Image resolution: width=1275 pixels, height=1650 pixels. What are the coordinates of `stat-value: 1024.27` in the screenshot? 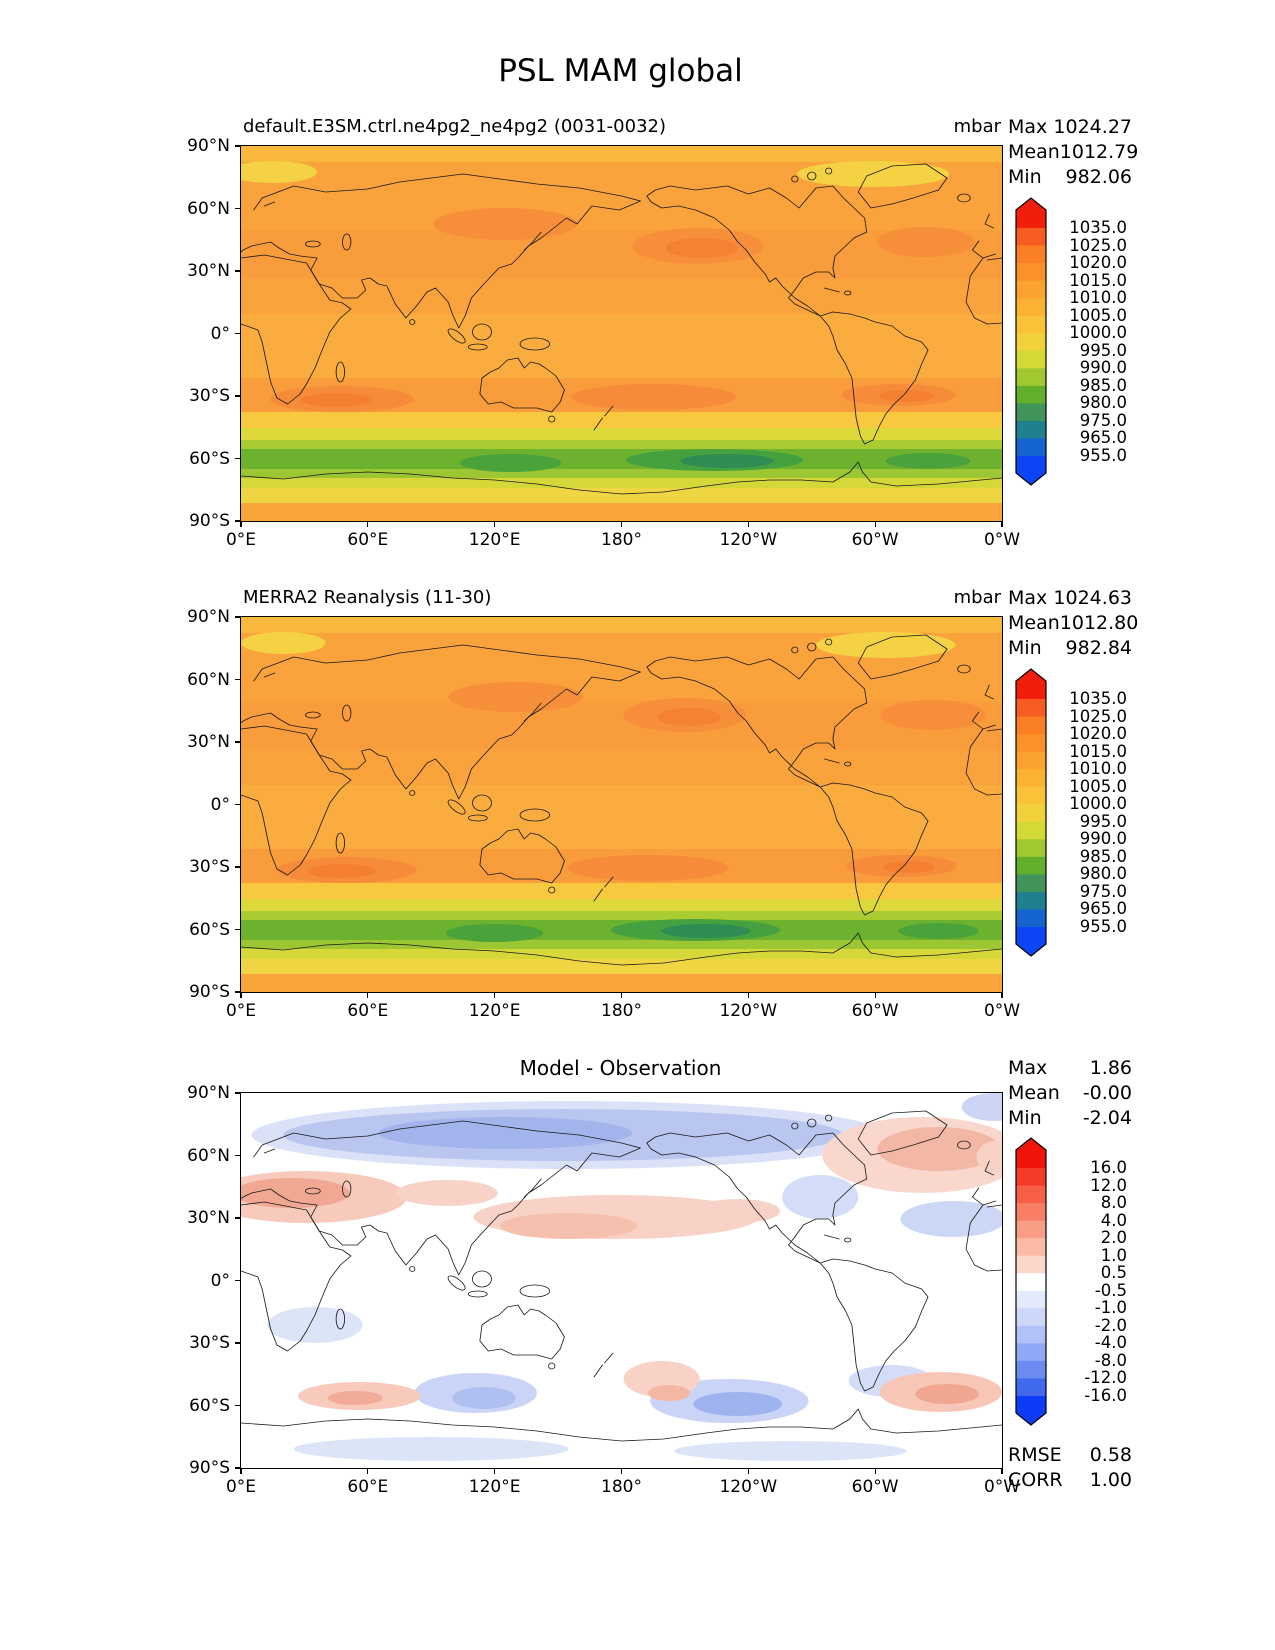 It's located at (1092, 127).